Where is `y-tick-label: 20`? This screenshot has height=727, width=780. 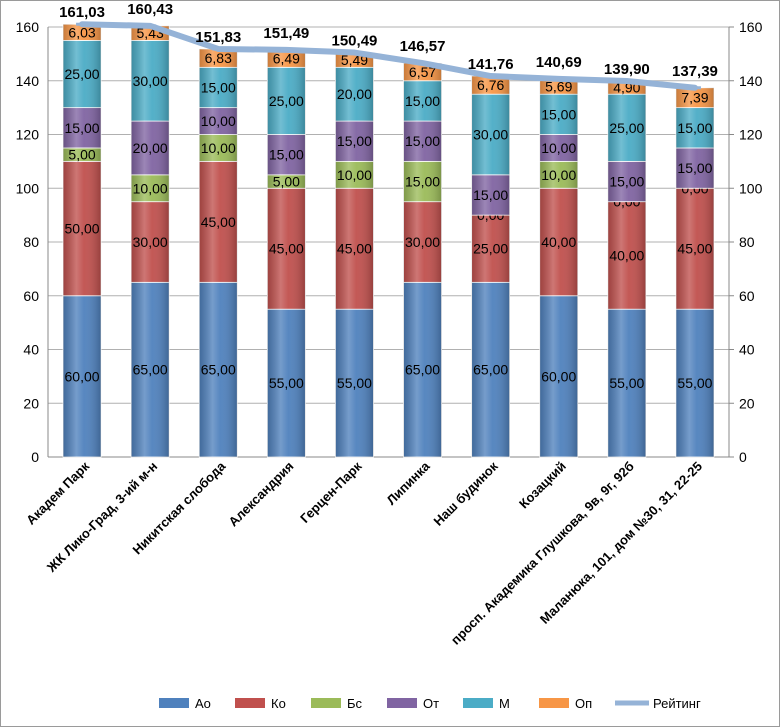
y-tick-label: 20 is located at coordinates (31, 403).